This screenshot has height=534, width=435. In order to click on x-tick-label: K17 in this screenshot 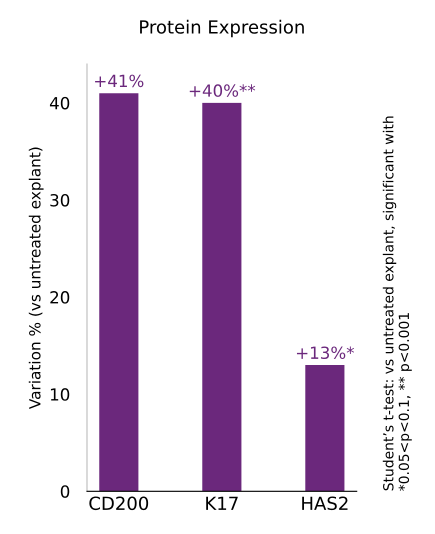, I will do `click(222, 503)`.